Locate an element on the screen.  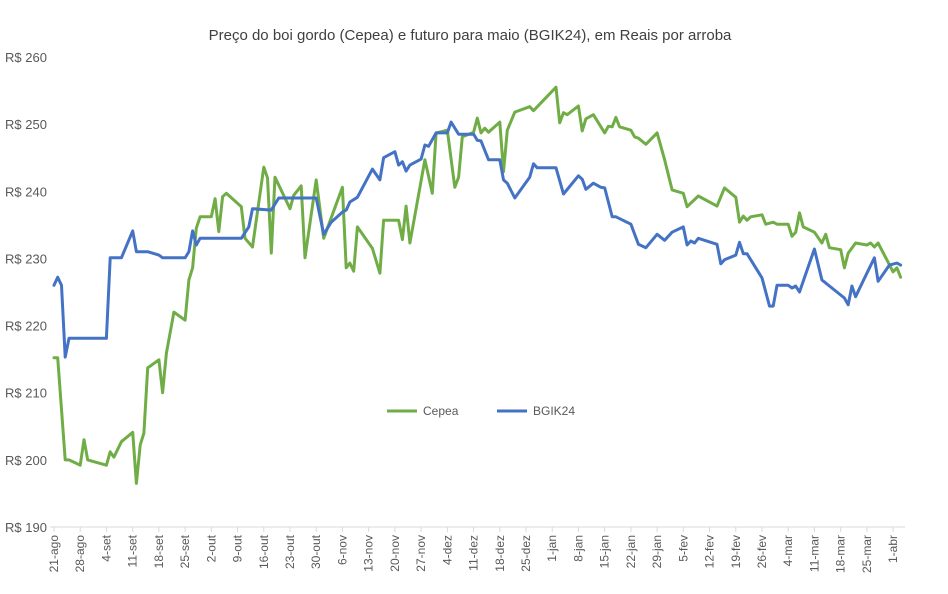
x-tick-label: 8-jan is located at coordinates (578, 548).